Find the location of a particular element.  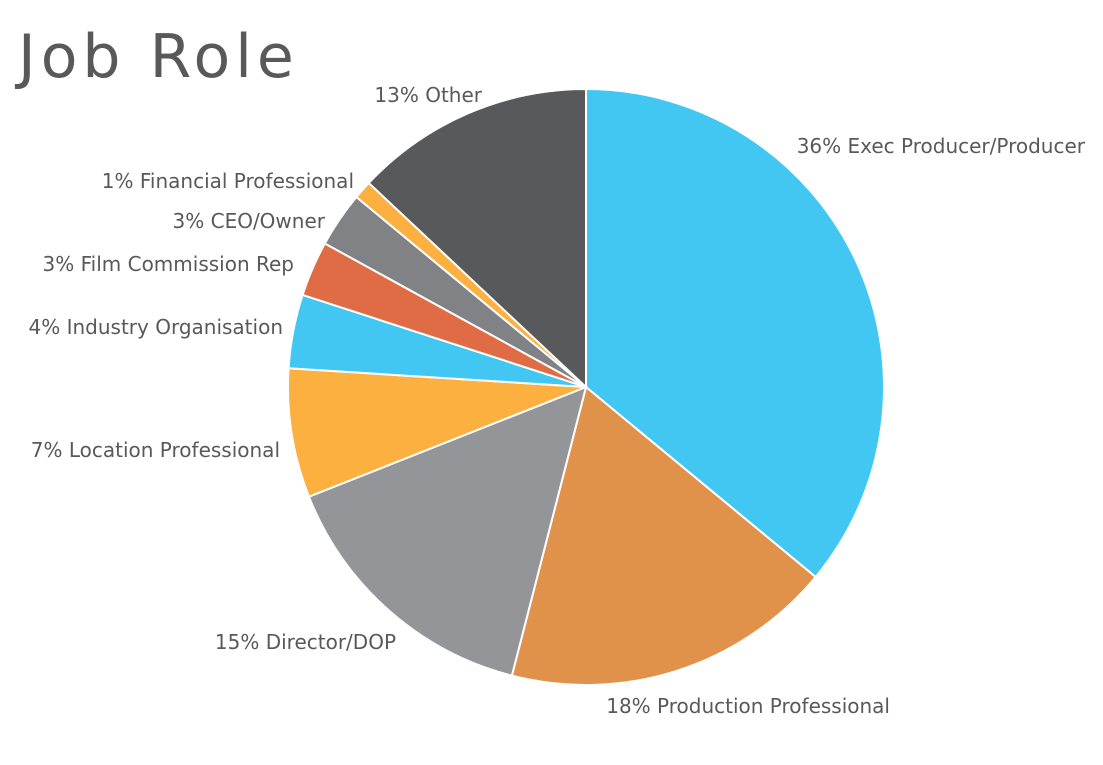

slice-label: 3% CEO/Owner is located at coordinates (249, 221).